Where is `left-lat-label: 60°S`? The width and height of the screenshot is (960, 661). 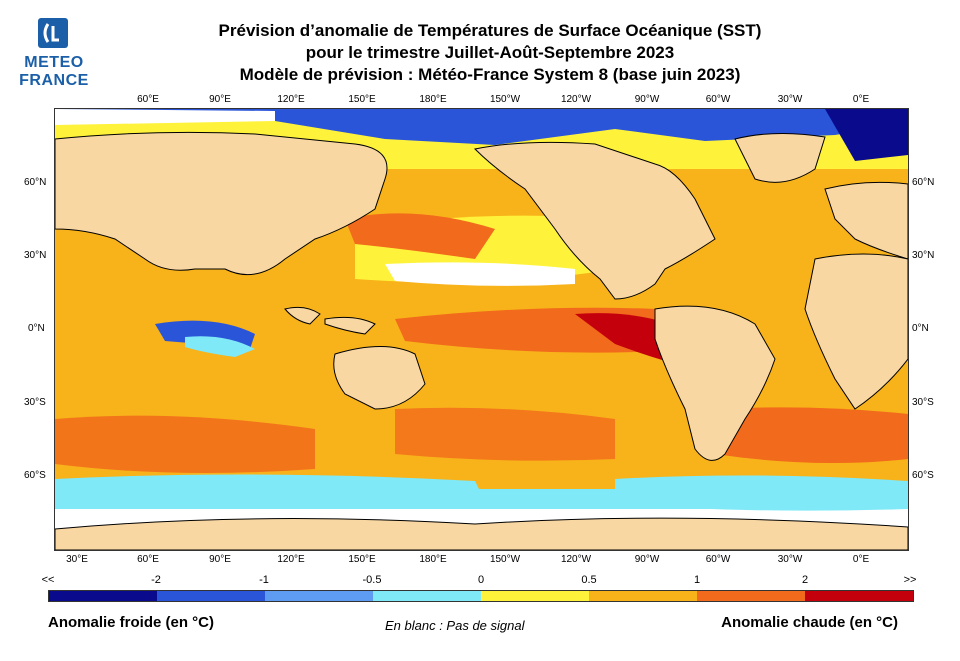 left-lat-label: 60°S is located at coordinates (35, 475).